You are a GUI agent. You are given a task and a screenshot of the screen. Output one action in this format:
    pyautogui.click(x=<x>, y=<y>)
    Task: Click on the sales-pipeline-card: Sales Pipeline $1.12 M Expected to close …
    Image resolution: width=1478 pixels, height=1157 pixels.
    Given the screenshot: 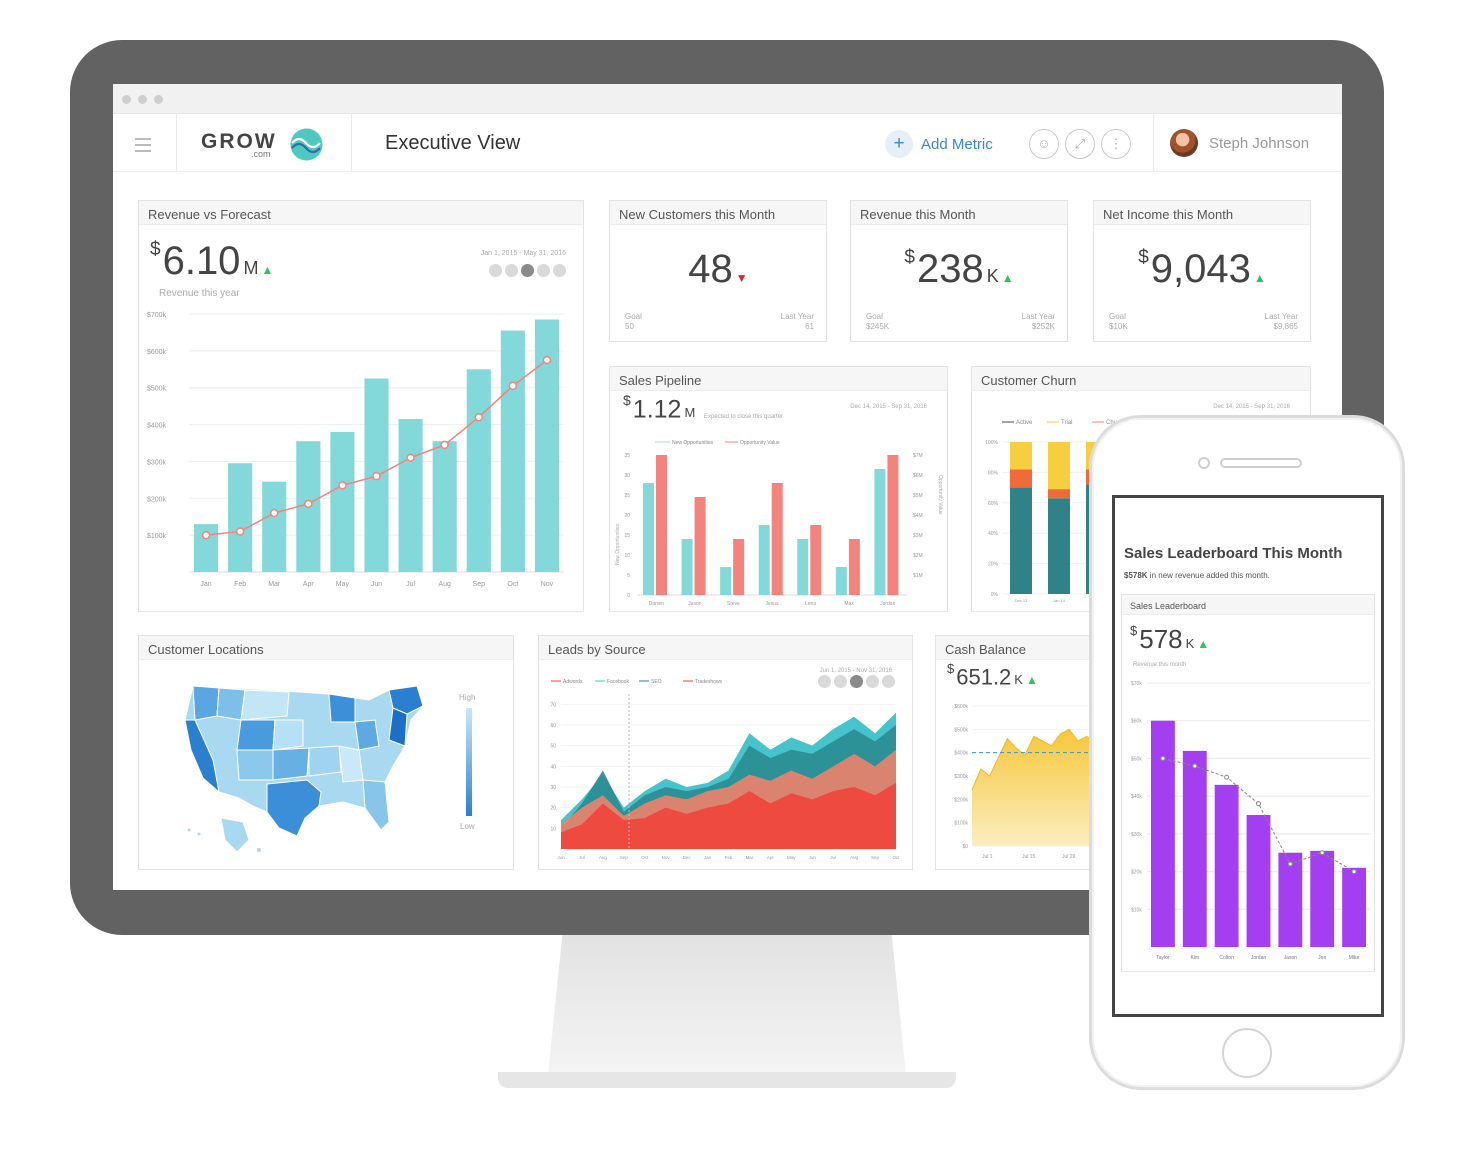 What is the action you would take?
    pyautogui.click(x=778, y=489)
    